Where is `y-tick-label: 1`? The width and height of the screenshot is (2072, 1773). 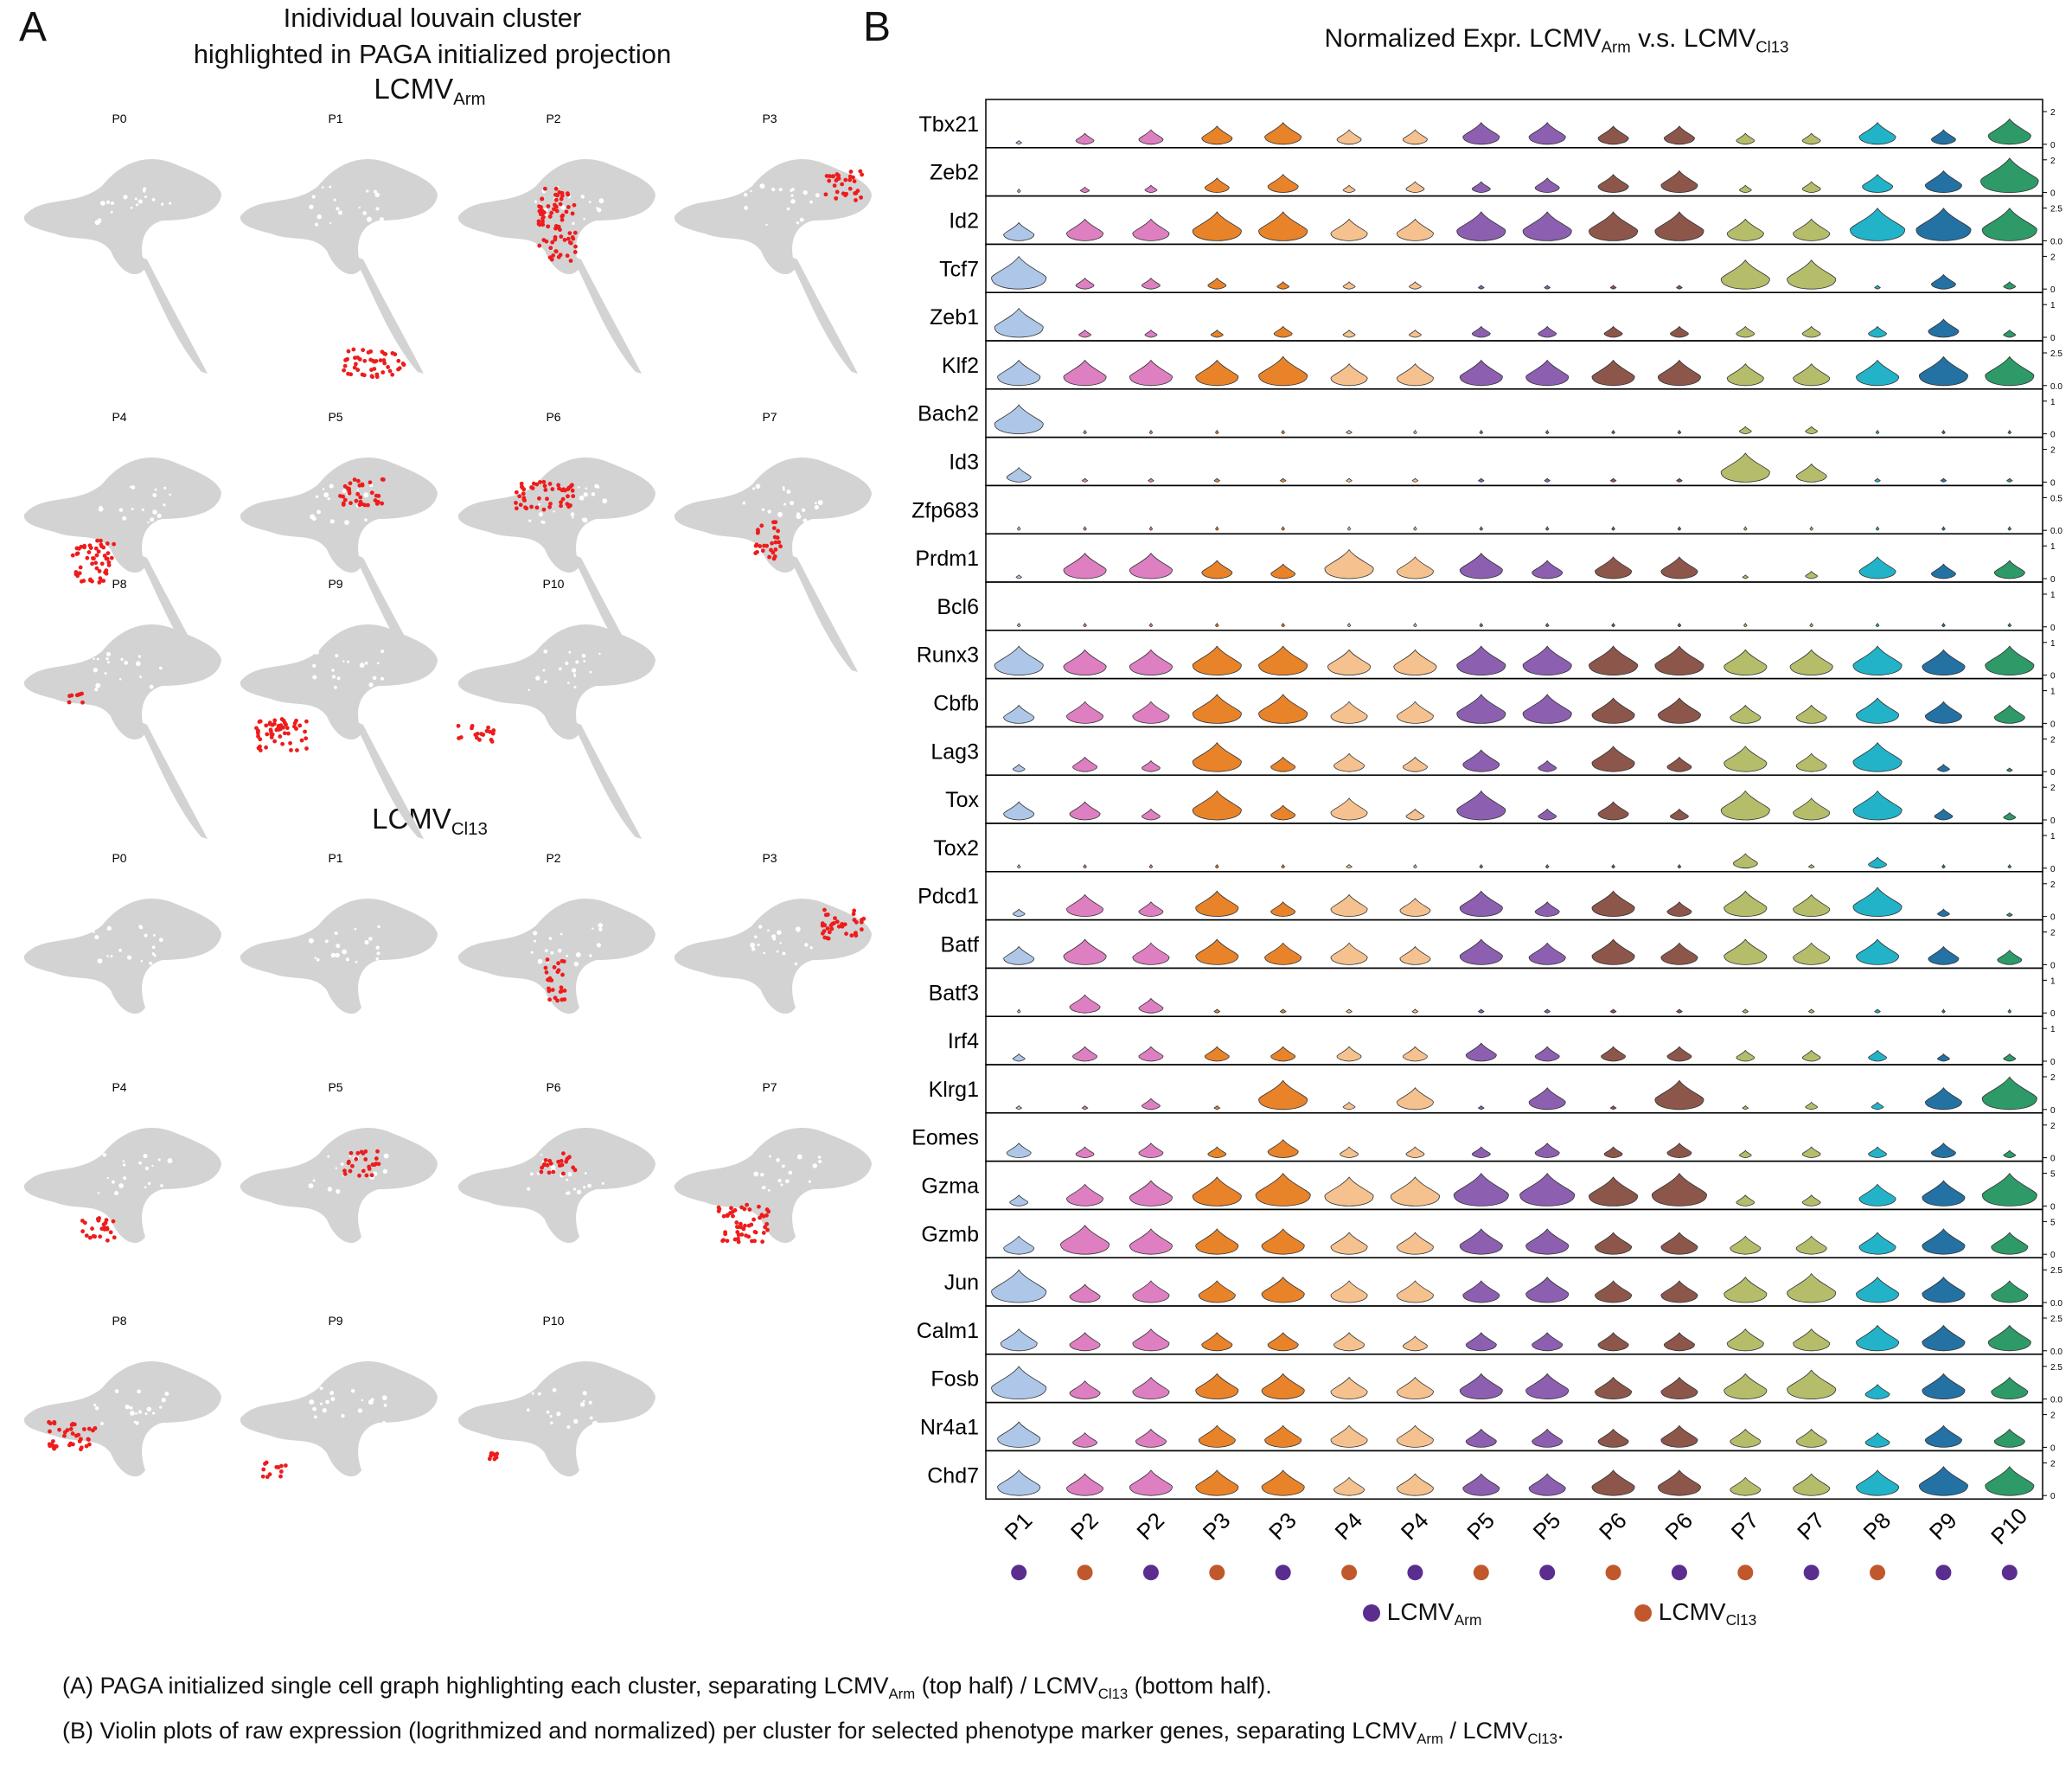
y-tick-label: 1 is located at coordinates (2053, 644).